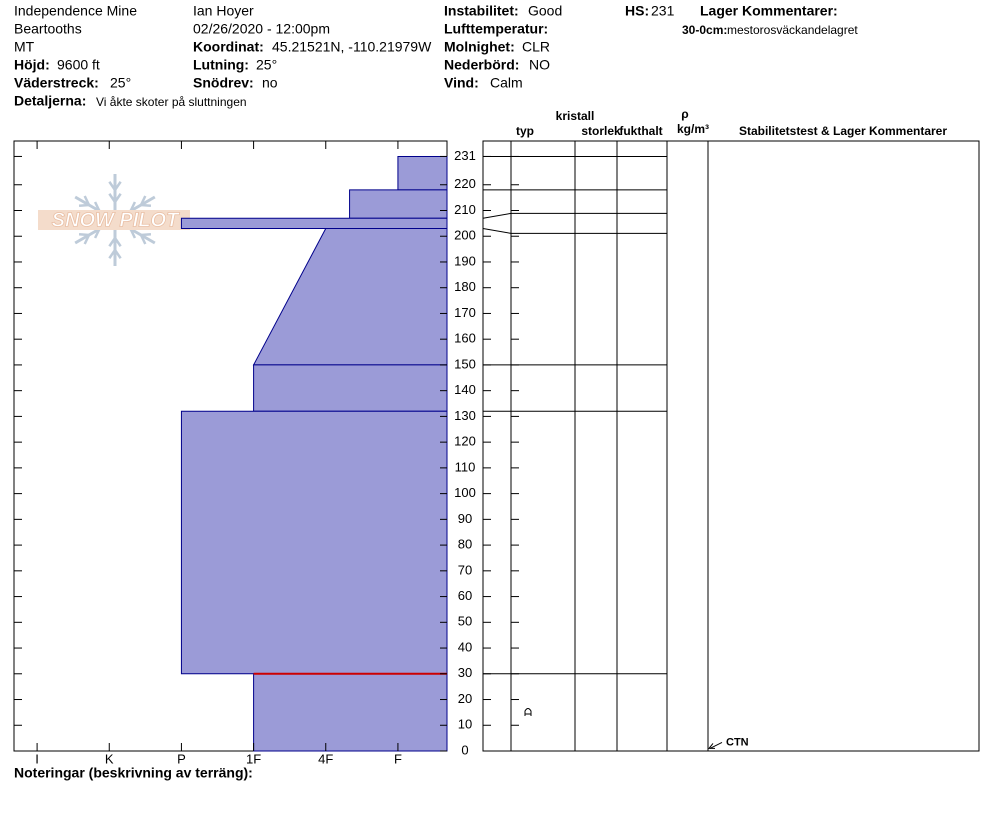 This screenshot has width=994, height=840. Describe the element at coordinates (479, 47) in the screenshot. I see `field-label: Molnighet:` at that location.